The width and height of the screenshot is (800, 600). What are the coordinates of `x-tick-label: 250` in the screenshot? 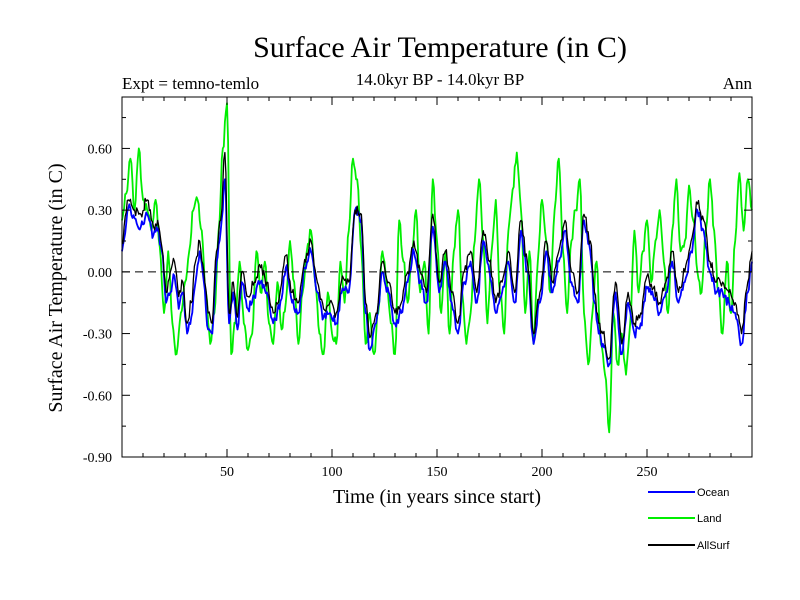 It's located at (647, 472).